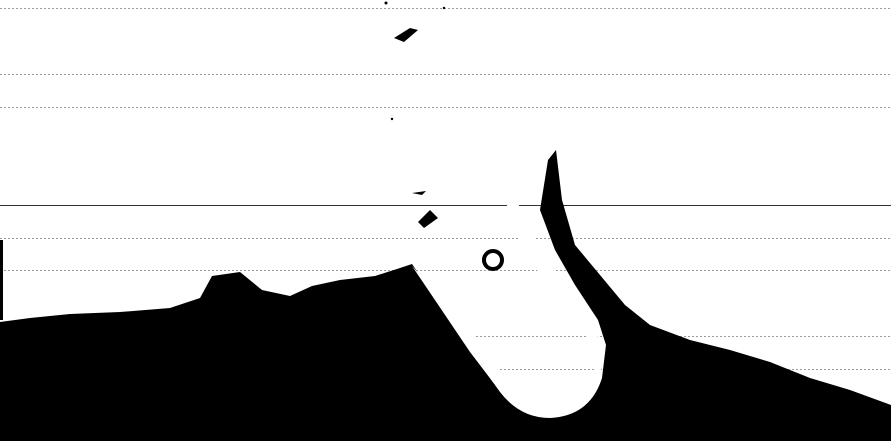 The width and height of the screenshot is (891, 441). I want to click on debris-specks, so click(415, 114).